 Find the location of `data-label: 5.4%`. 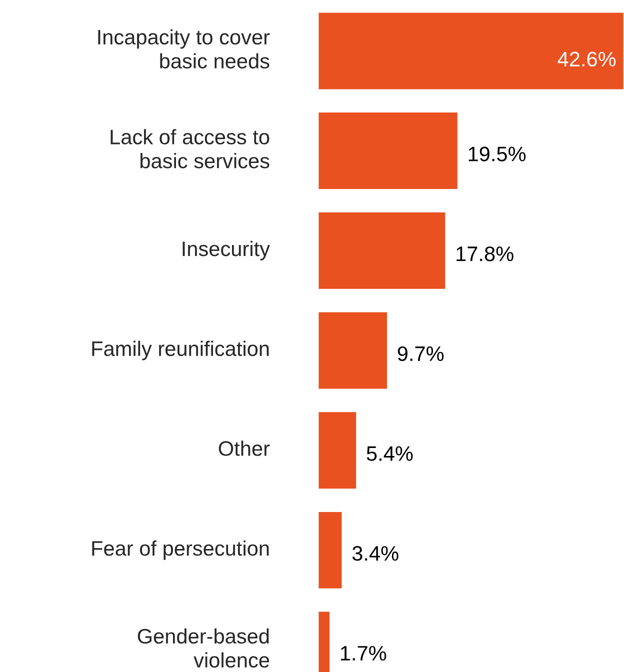

data-label: 5.4% is located at coordinates (389, 453).